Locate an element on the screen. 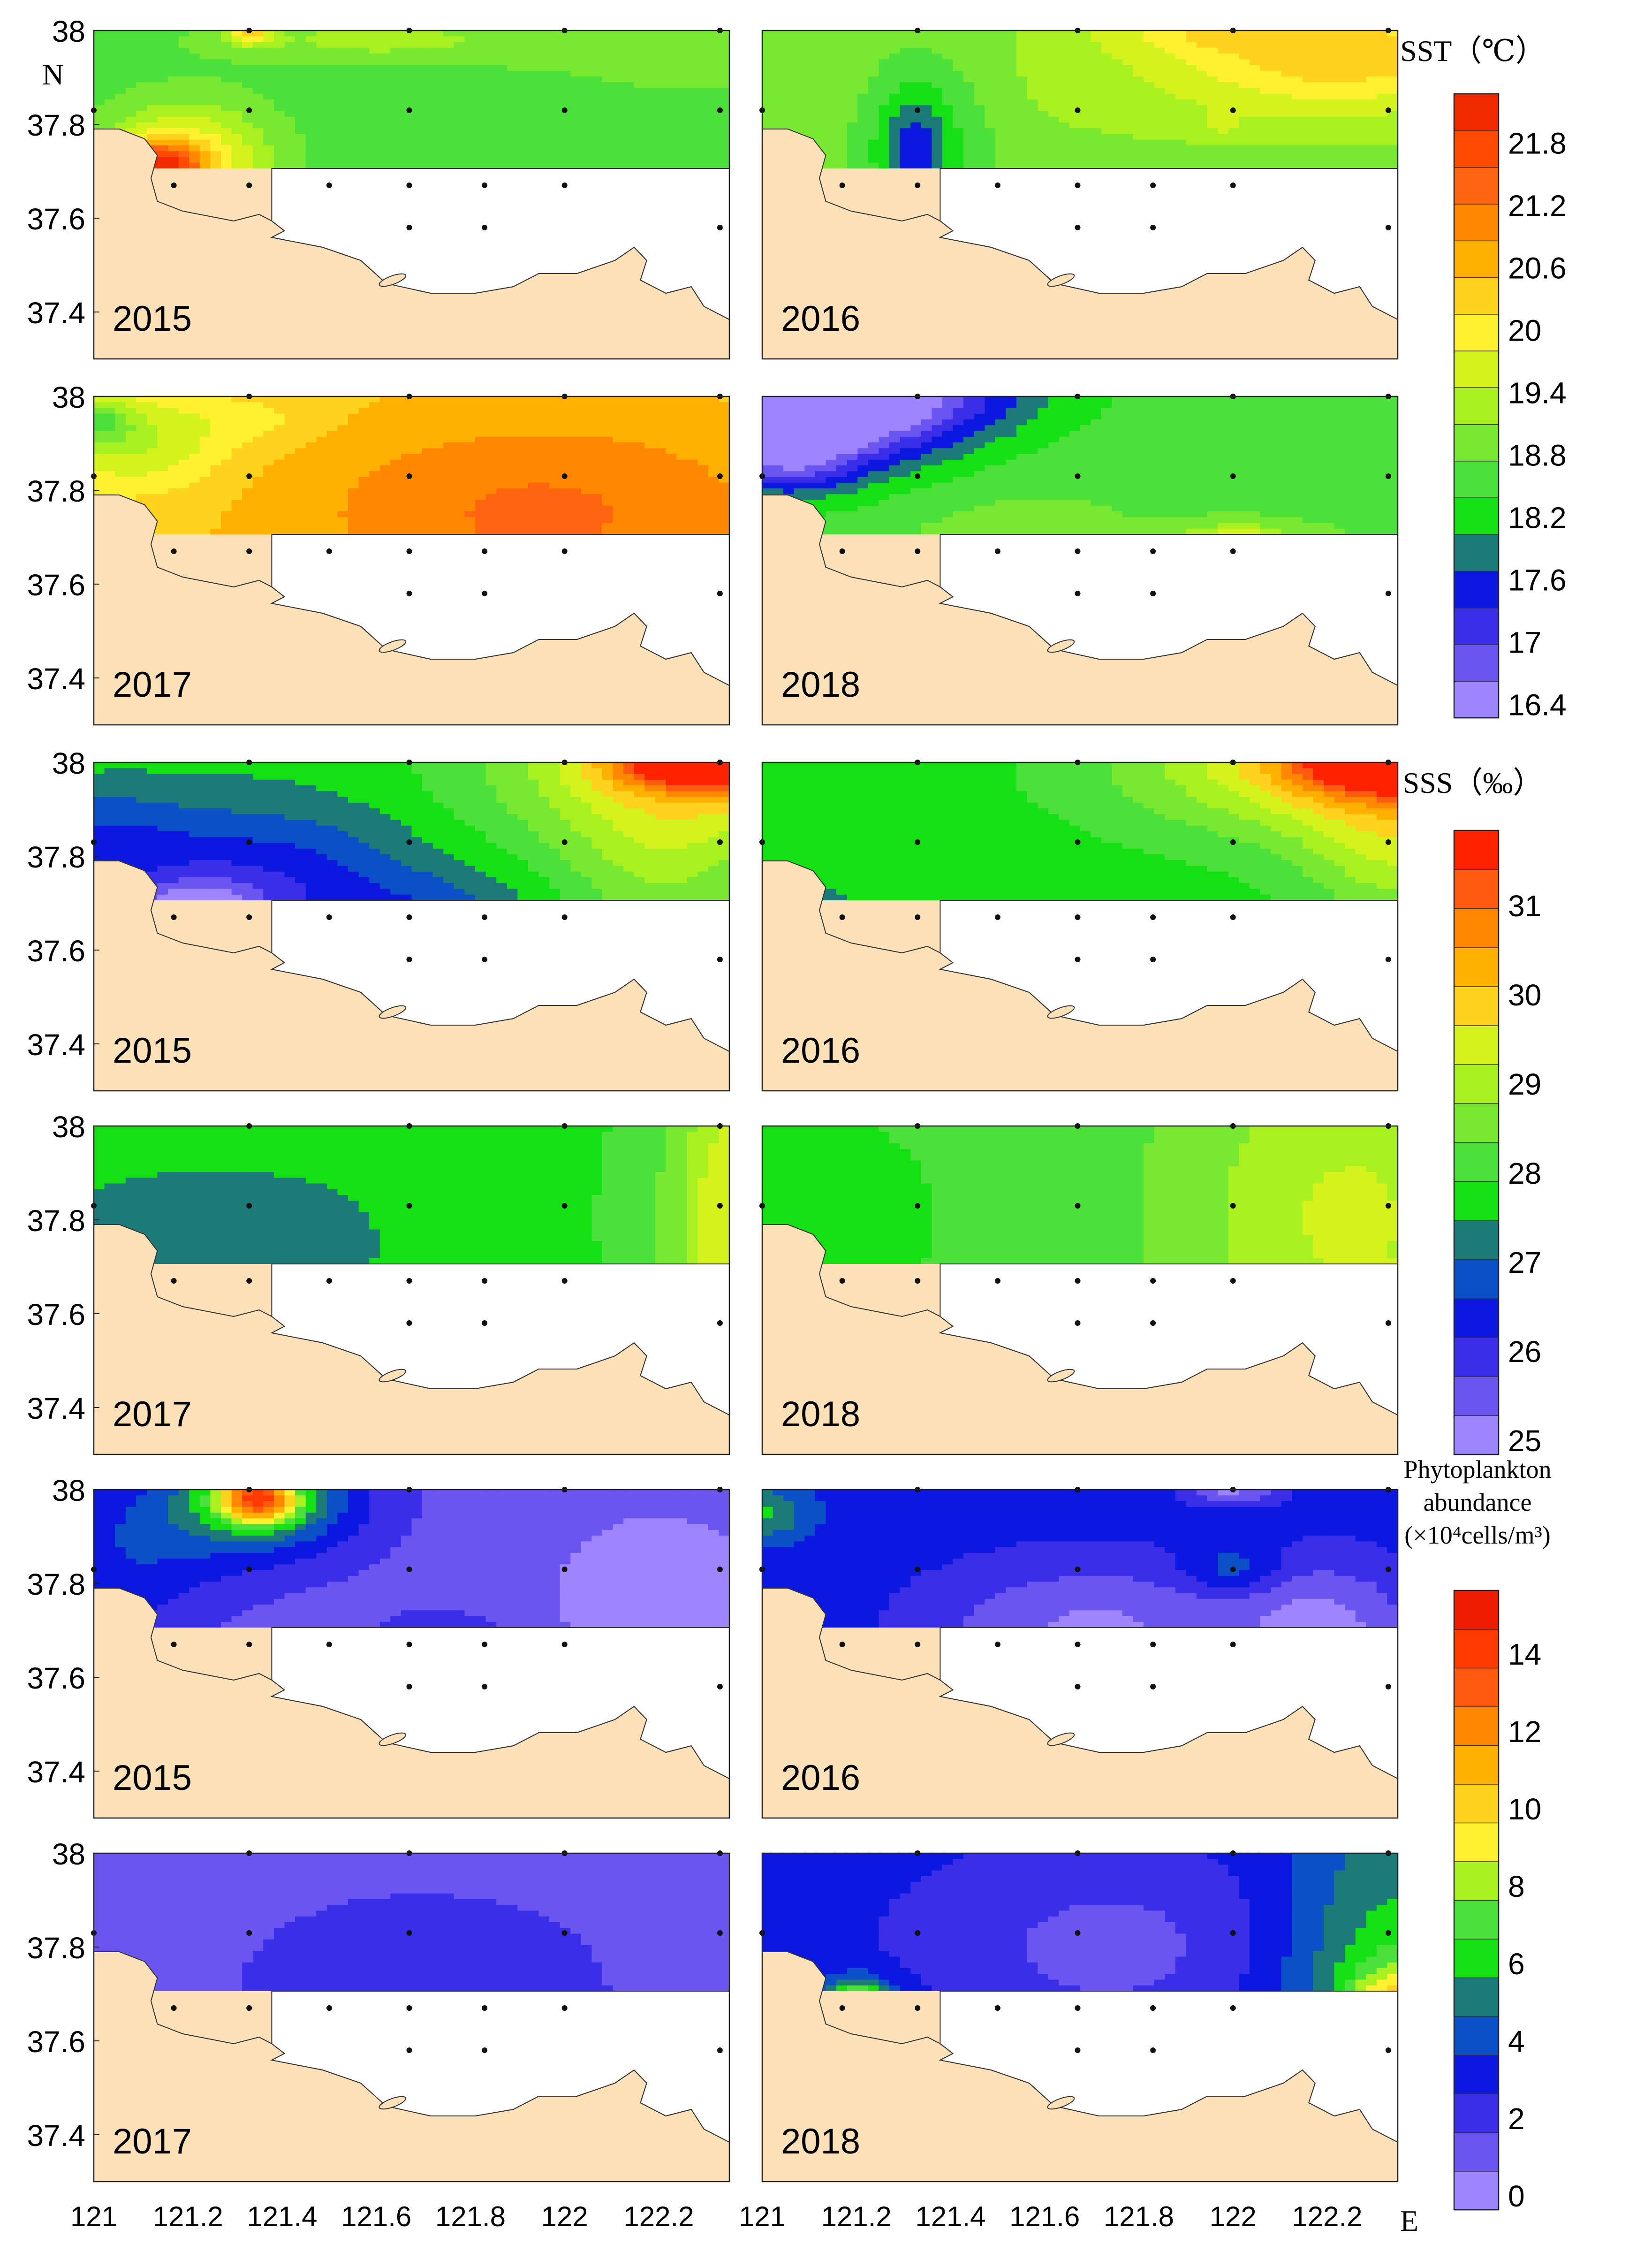  legend-tick-label: 17 is located at coordinates (1524, 643).